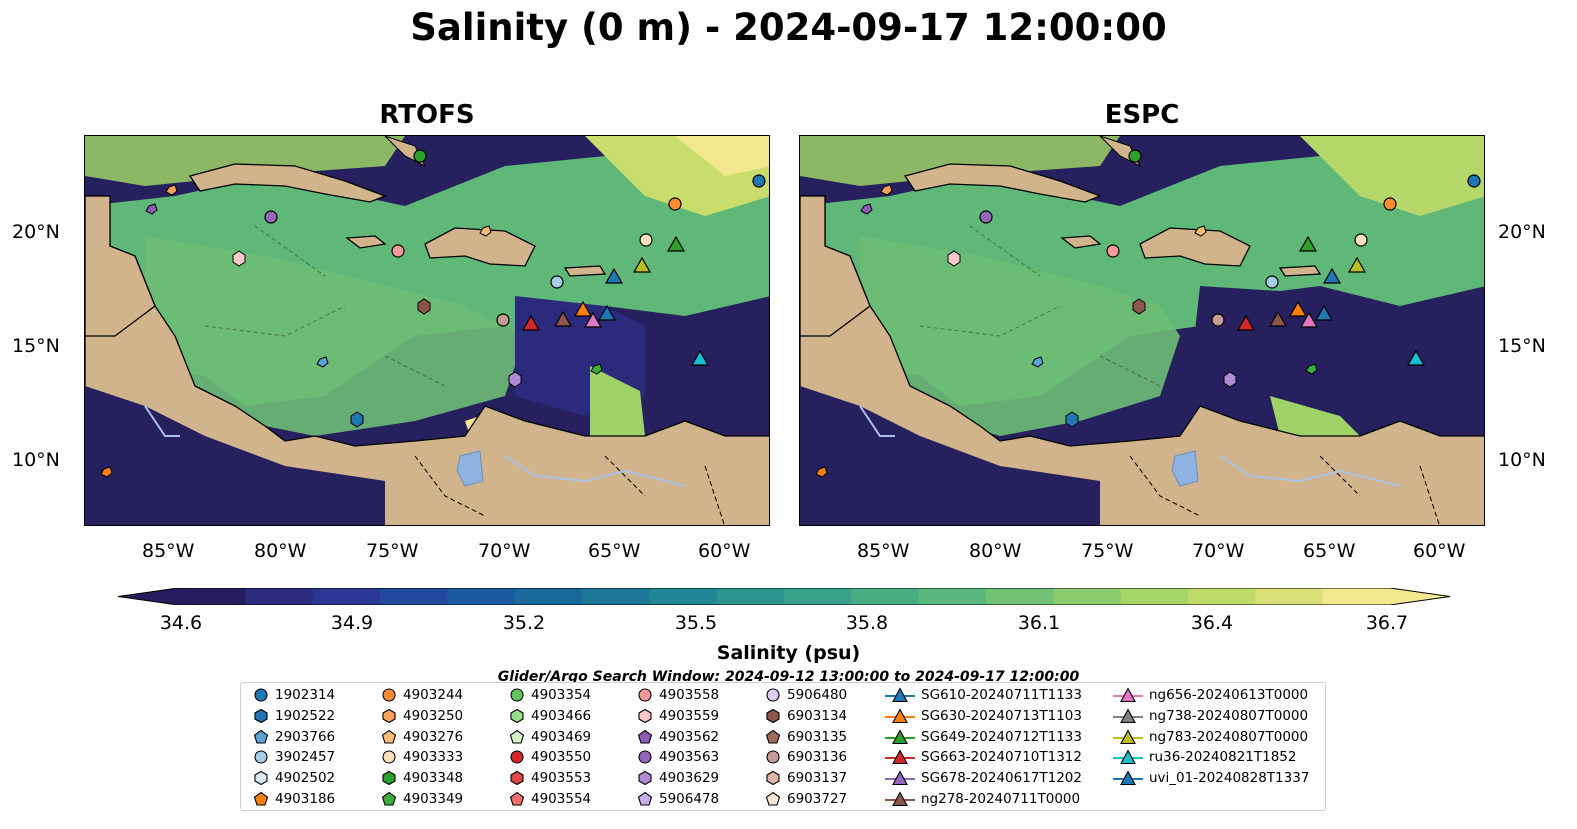 The height and width of the screenshot is (829, 1577). Describe the element at coordinates (1420, 596) in the screenshot. I see `colorbar-extend-high` at that location.